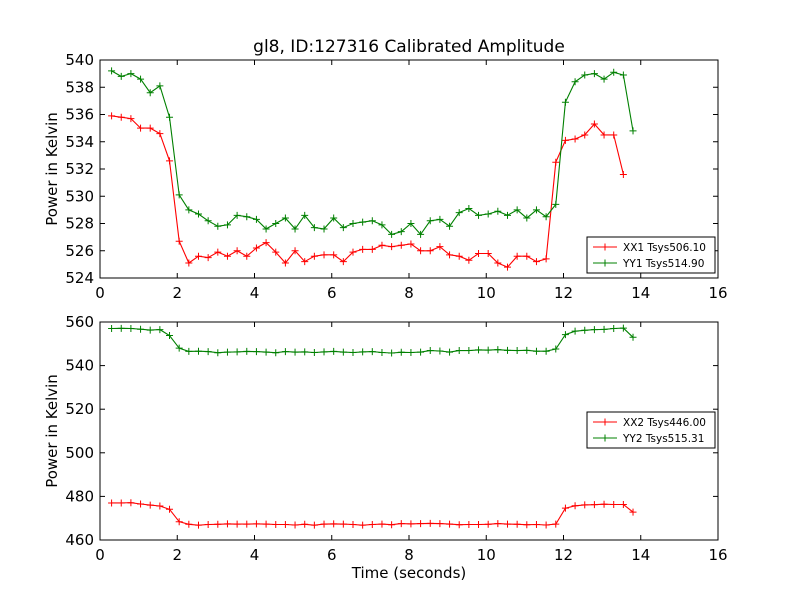 The height and width of the screenshot is (600, 800). What do you see at coordinates (79, 142) in the screenshot?
I see `y-tick-label: 534` at bounding box center [79, 142].